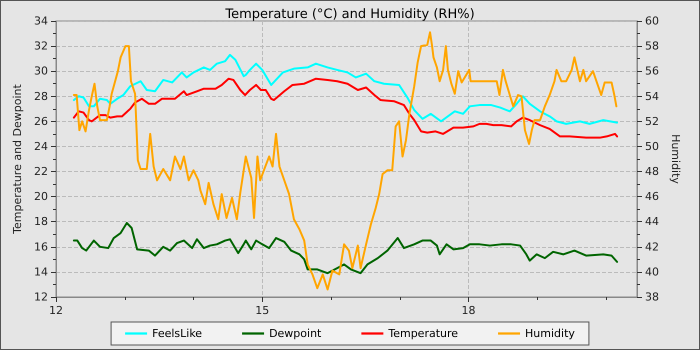  Describe the element at coordinates (295, 333) in the screenshot. I see `legend-label: Dewpoint` at that location.